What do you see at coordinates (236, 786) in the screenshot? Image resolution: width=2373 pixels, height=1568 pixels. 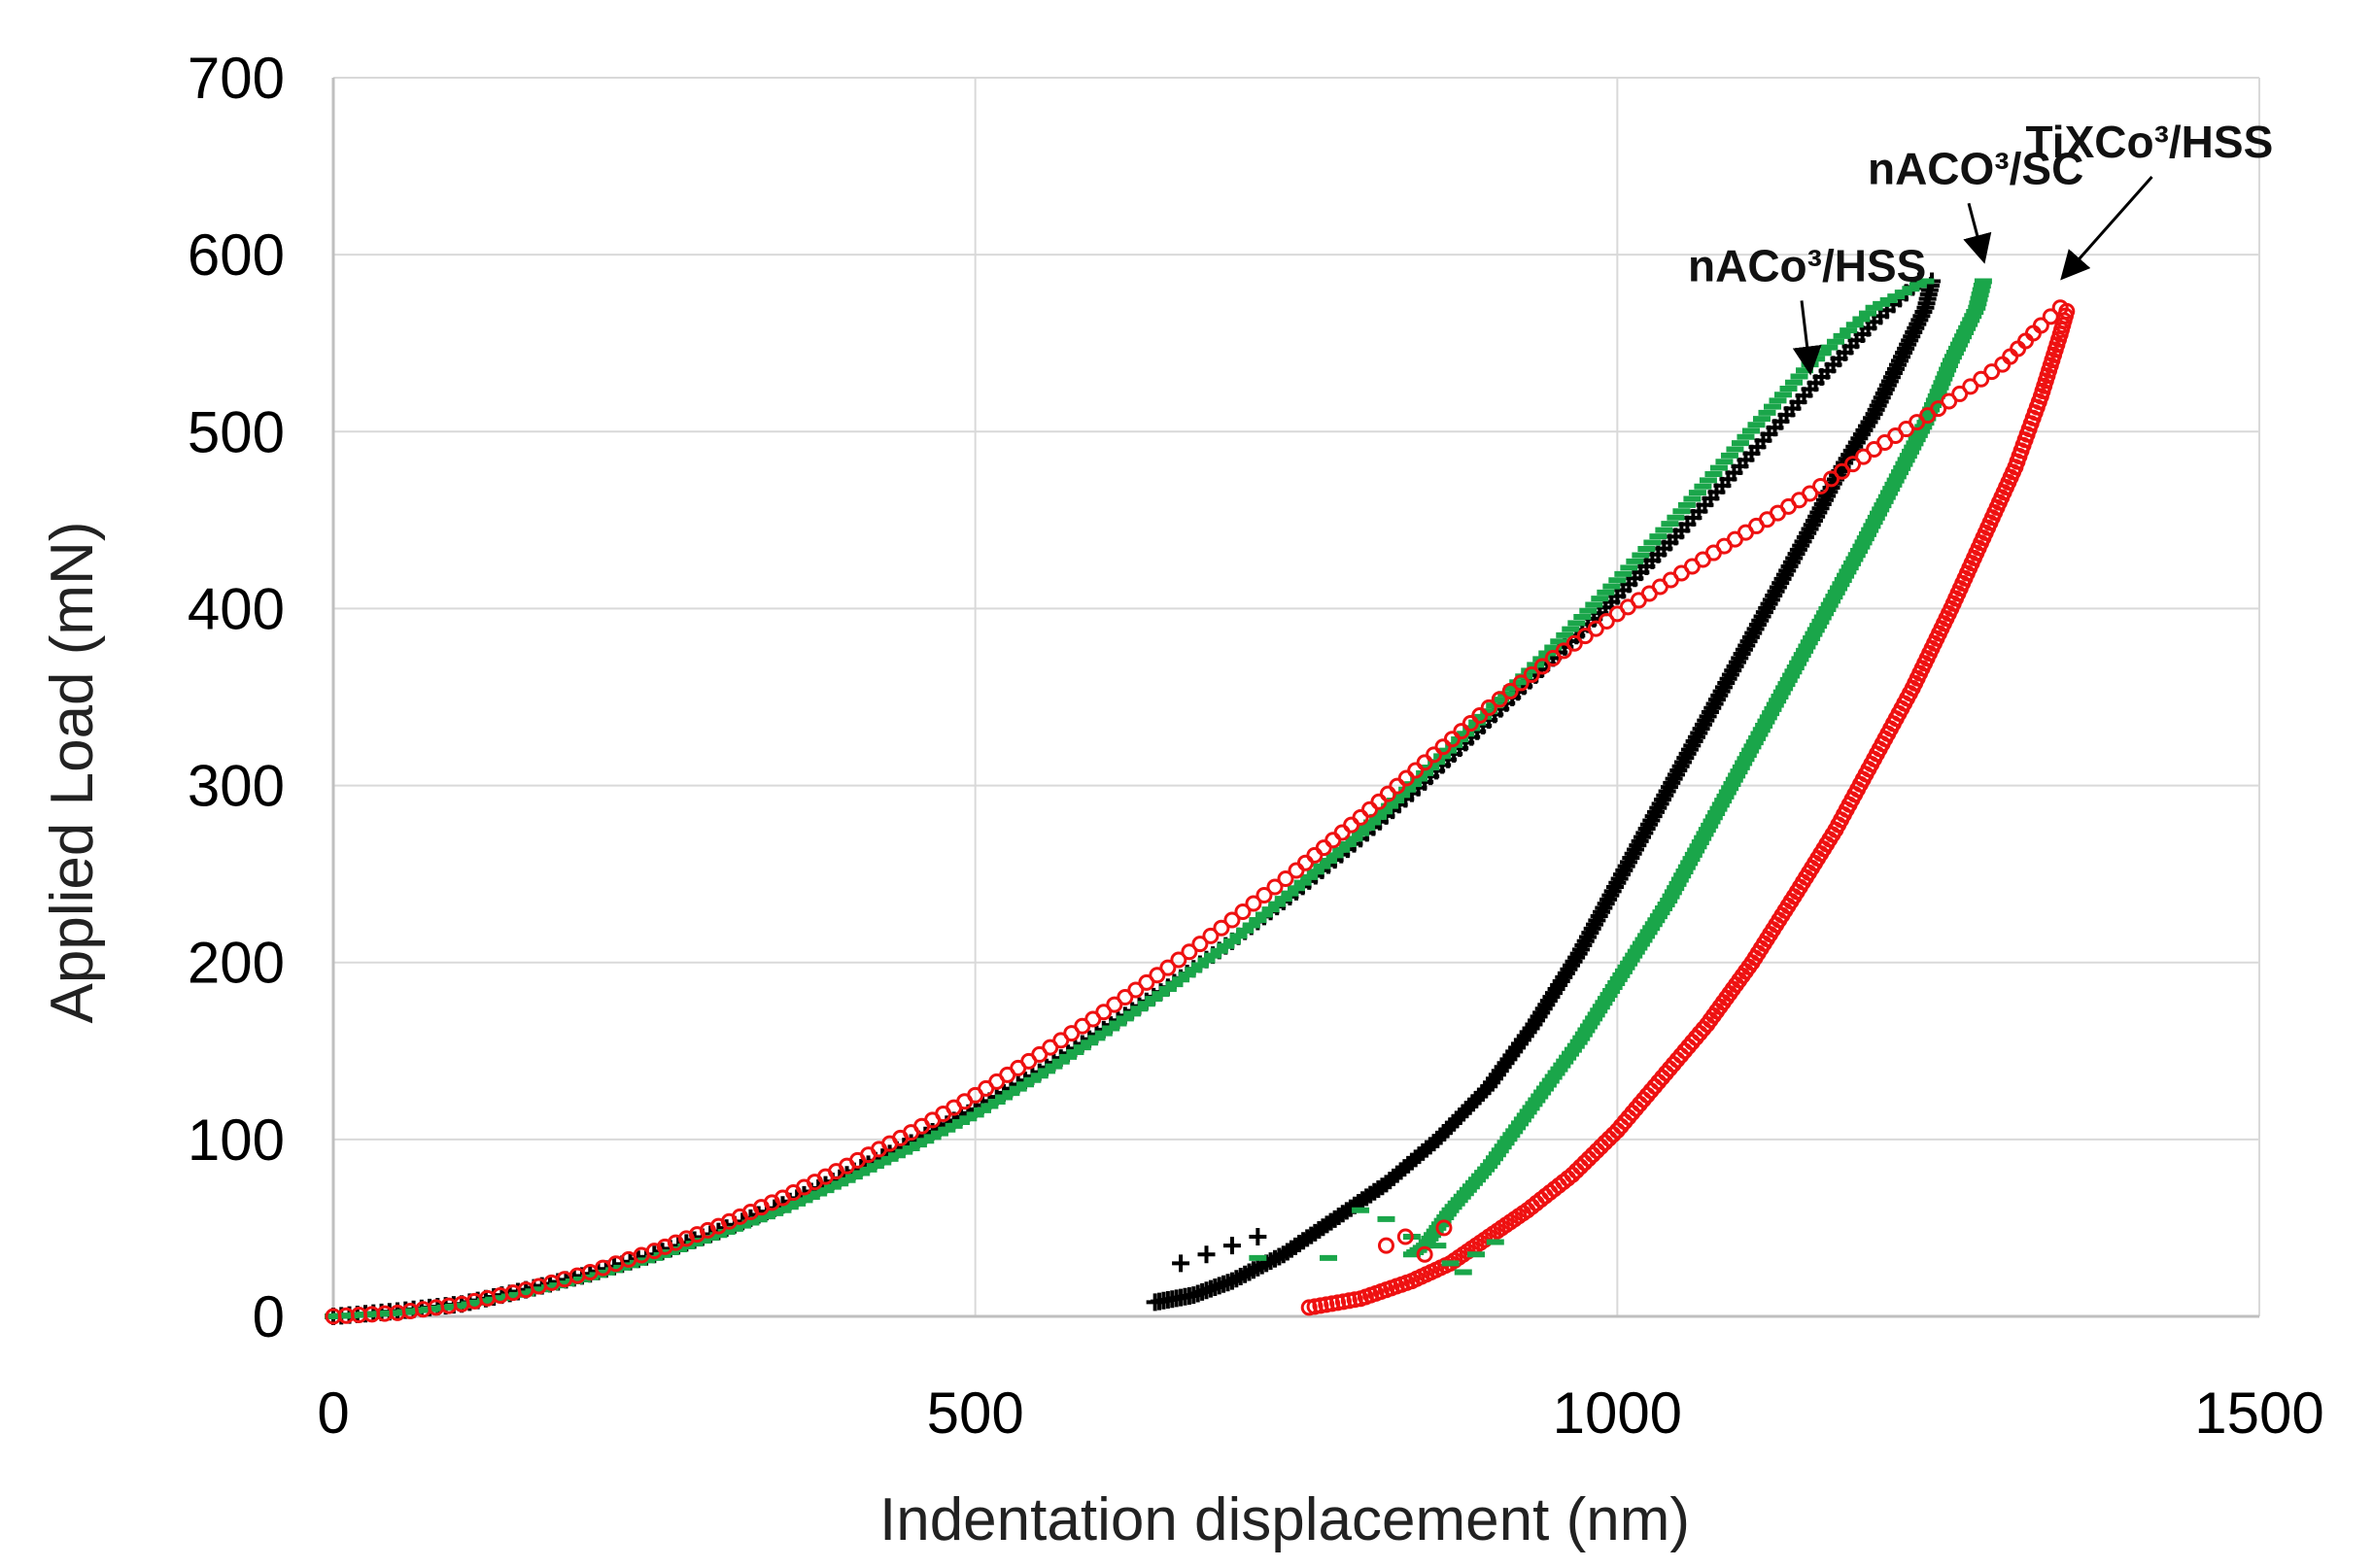 I see `y-tick-label: 300` at bounding box center [236, 786].